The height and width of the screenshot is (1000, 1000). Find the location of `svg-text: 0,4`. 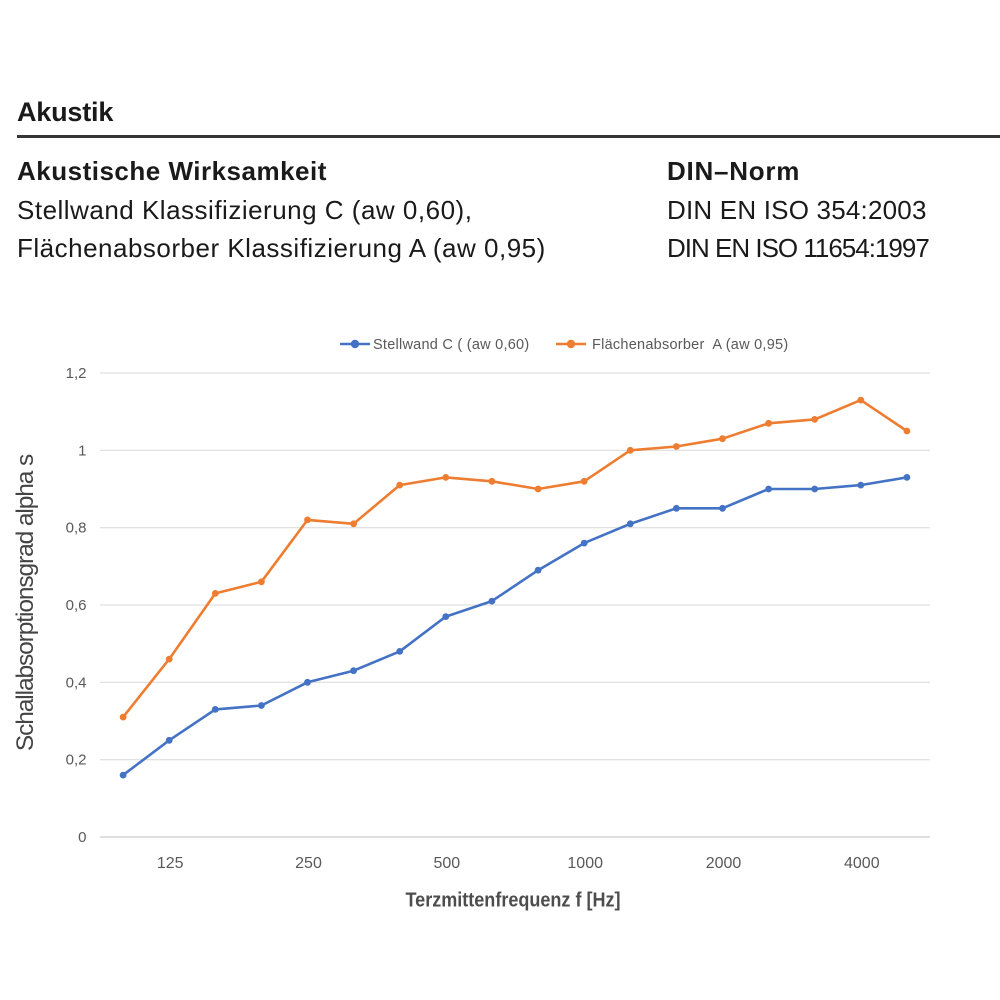

svg-text: 0,4 is located at coordinates (76, 682).